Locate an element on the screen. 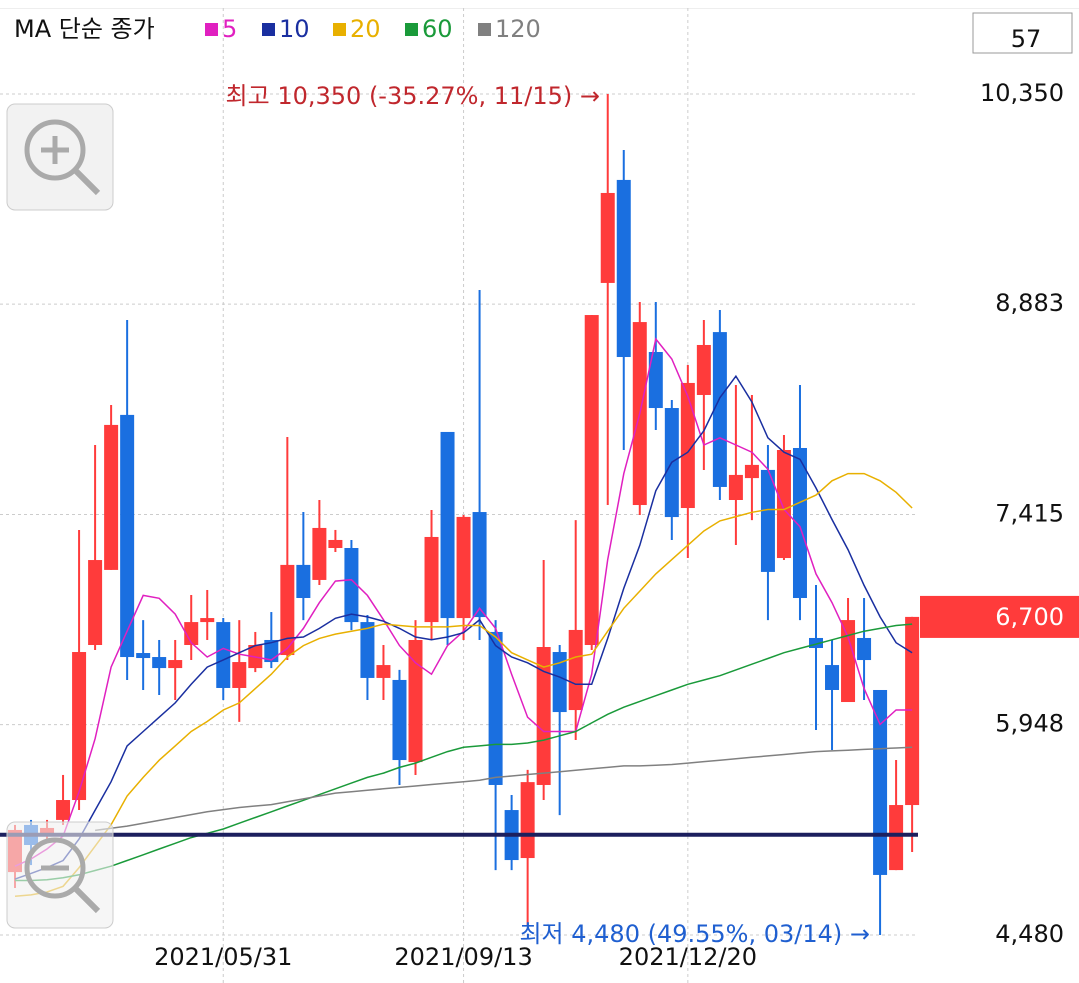  x-tick-label: 2021/05/31 is located at coordinates (223, 957).